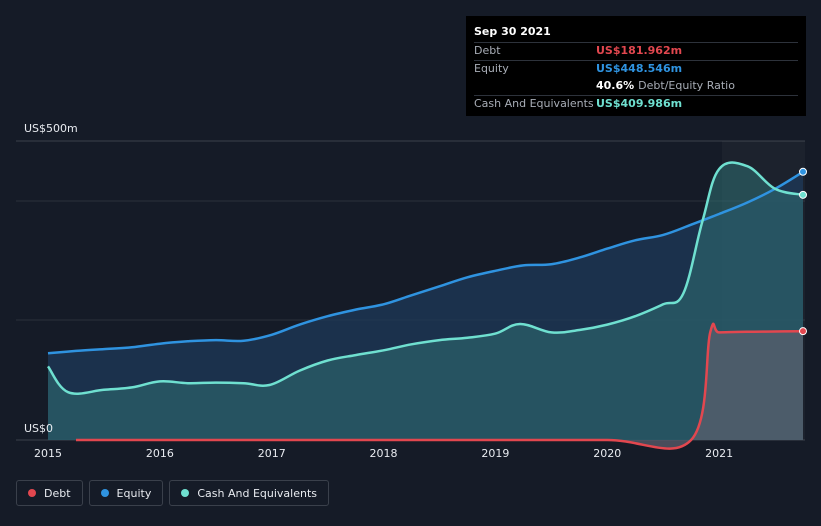 The width and height of the screenshot is (821, 526). What do you see at coordinates (185, 493) in the screenshot?
I see `cash-dot-icon` at bounding box center [185, 493].